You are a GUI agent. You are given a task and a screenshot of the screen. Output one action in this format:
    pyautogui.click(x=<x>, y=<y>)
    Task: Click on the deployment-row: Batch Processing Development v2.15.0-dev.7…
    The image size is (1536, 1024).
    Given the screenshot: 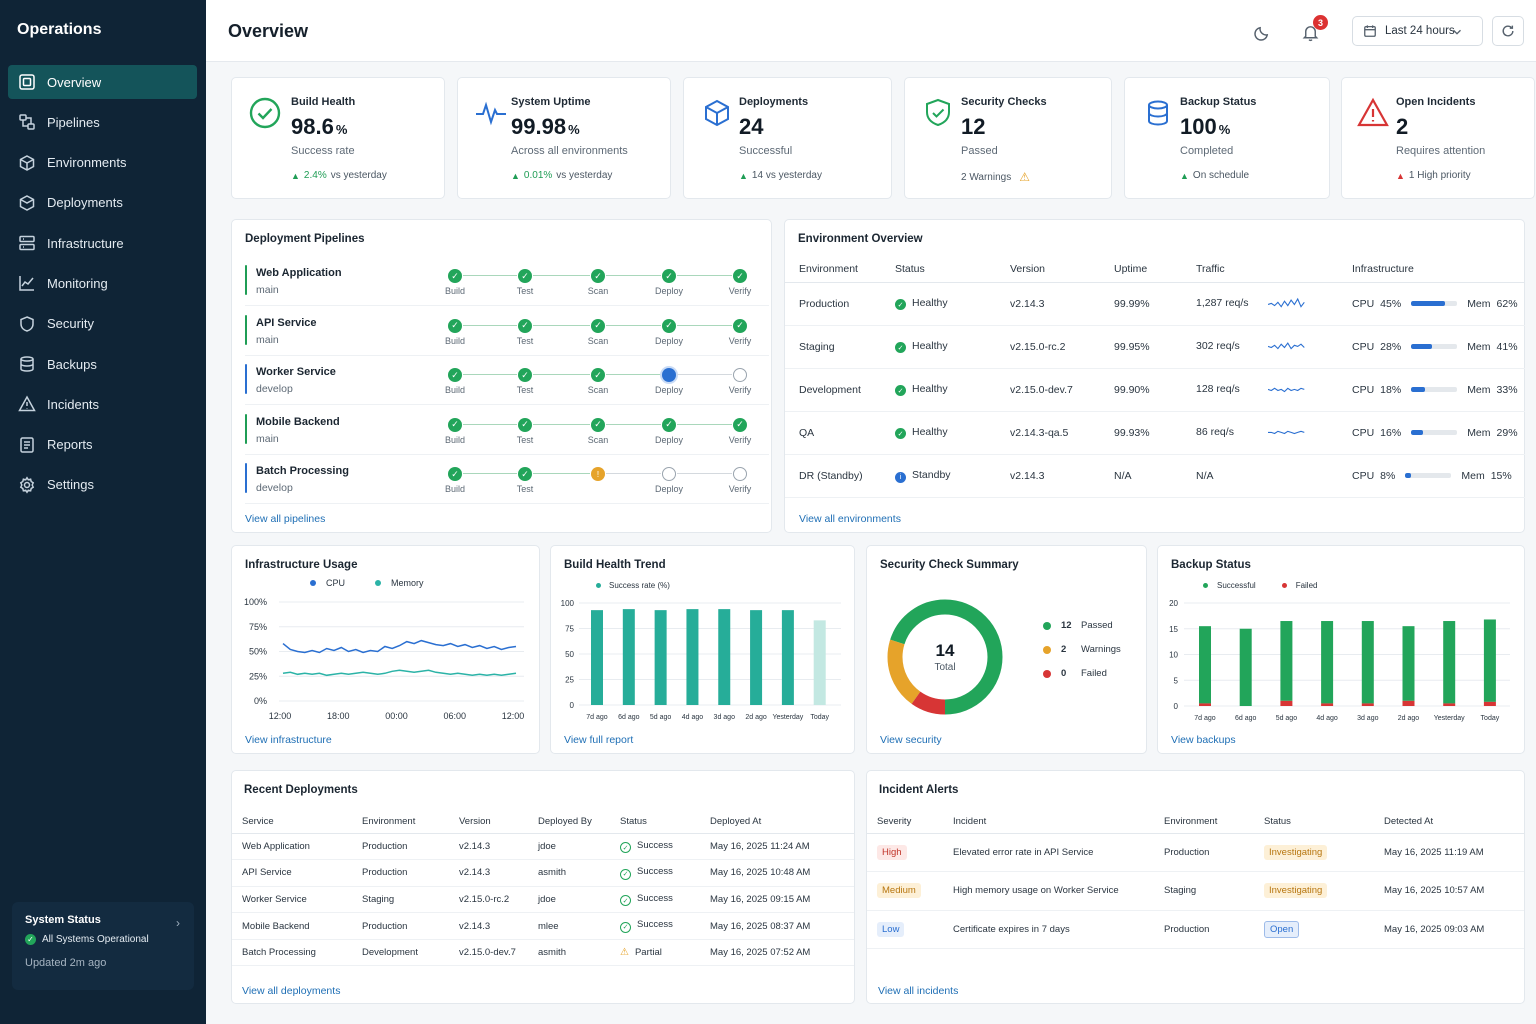 What is the action you would take?
    pyautogui.click(x=543, y=953)
    